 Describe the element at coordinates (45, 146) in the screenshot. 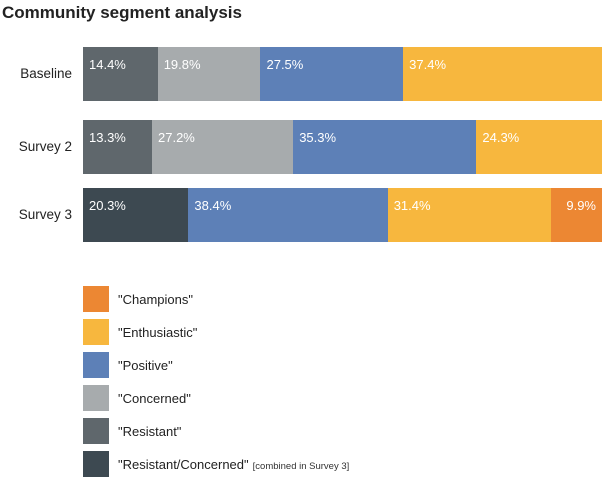

I see `row-label-survey-2: Survey 2` at that location.